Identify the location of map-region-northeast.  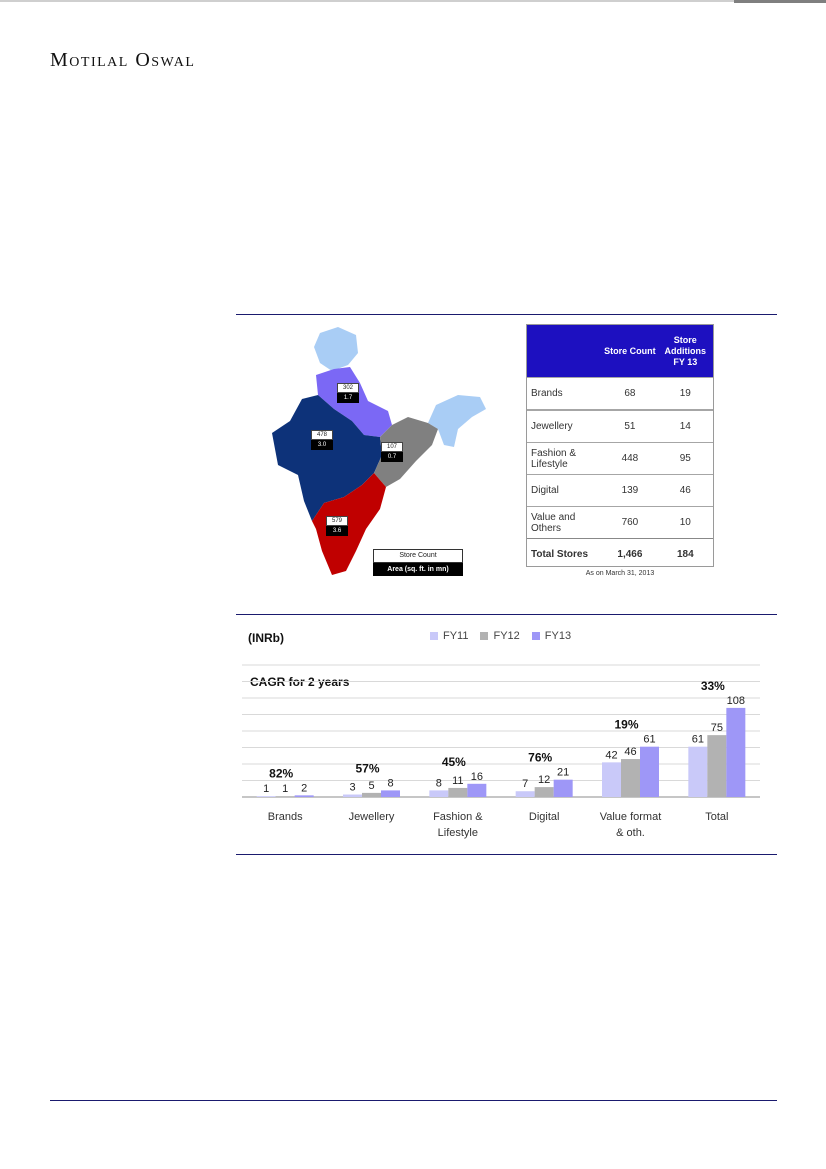
(457, 421).